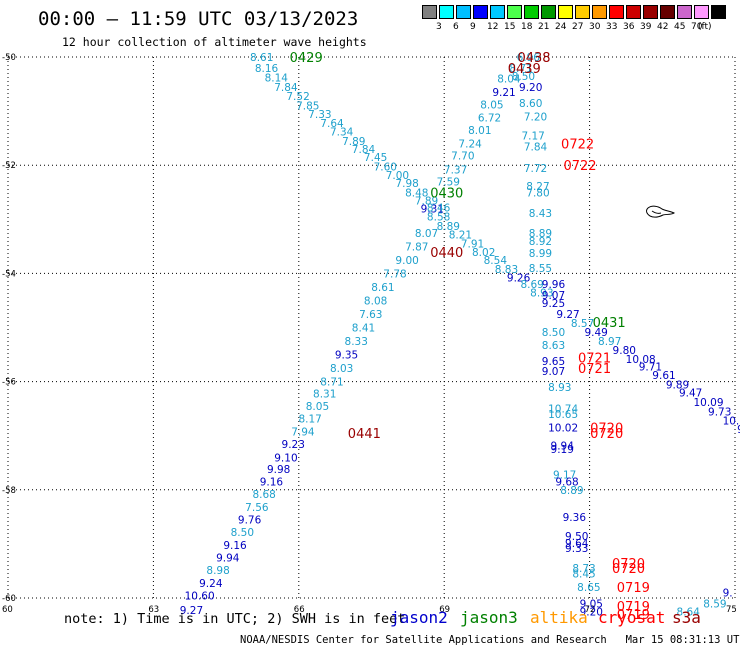  Describe the element at coordinates (397, 176) in the screenshot. I see `wave-height-label: 7.00` at that location.